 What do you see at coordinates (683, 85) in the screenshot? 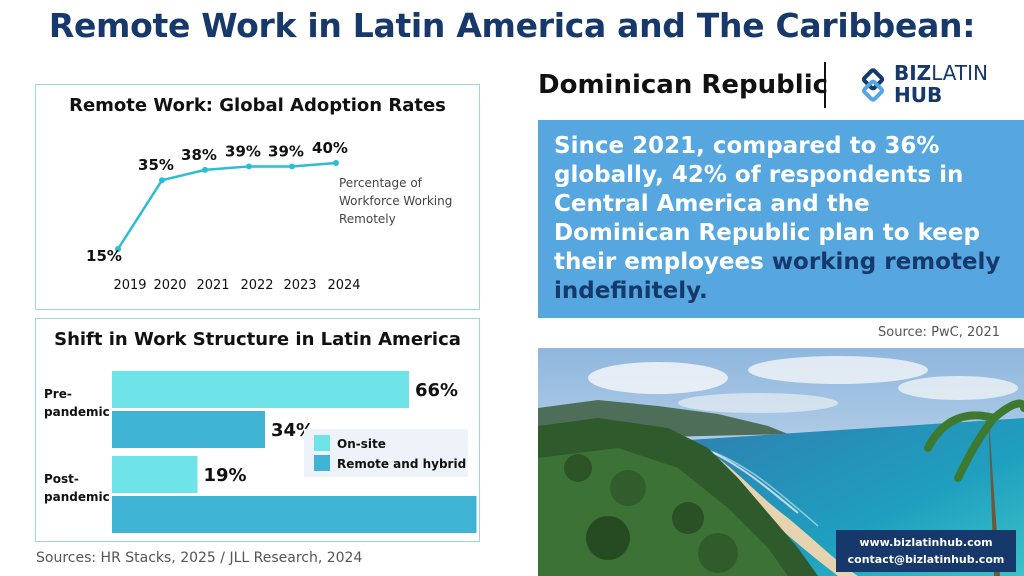
I see `country-name: Dominican Republic` at bounding box center [683, 85].